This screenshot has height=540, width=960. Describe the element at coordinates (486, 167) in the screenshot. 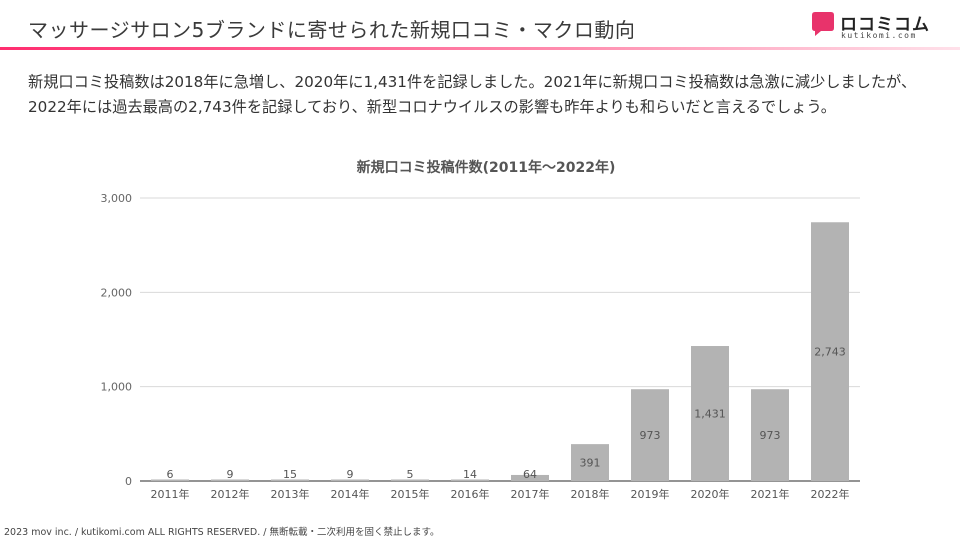

I see `chart-title: 新規口コミ投稿件数(2011年〜2022年)` at that location.